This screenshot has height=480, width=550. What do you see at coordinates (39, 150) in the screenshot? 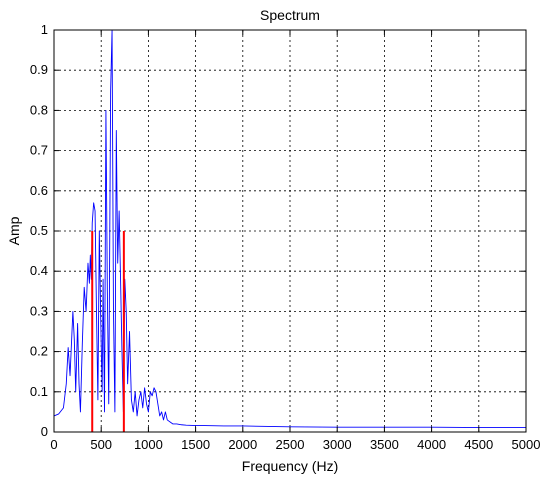
I see `y-tick-label: 0.7` at bounding box center [39, 150].